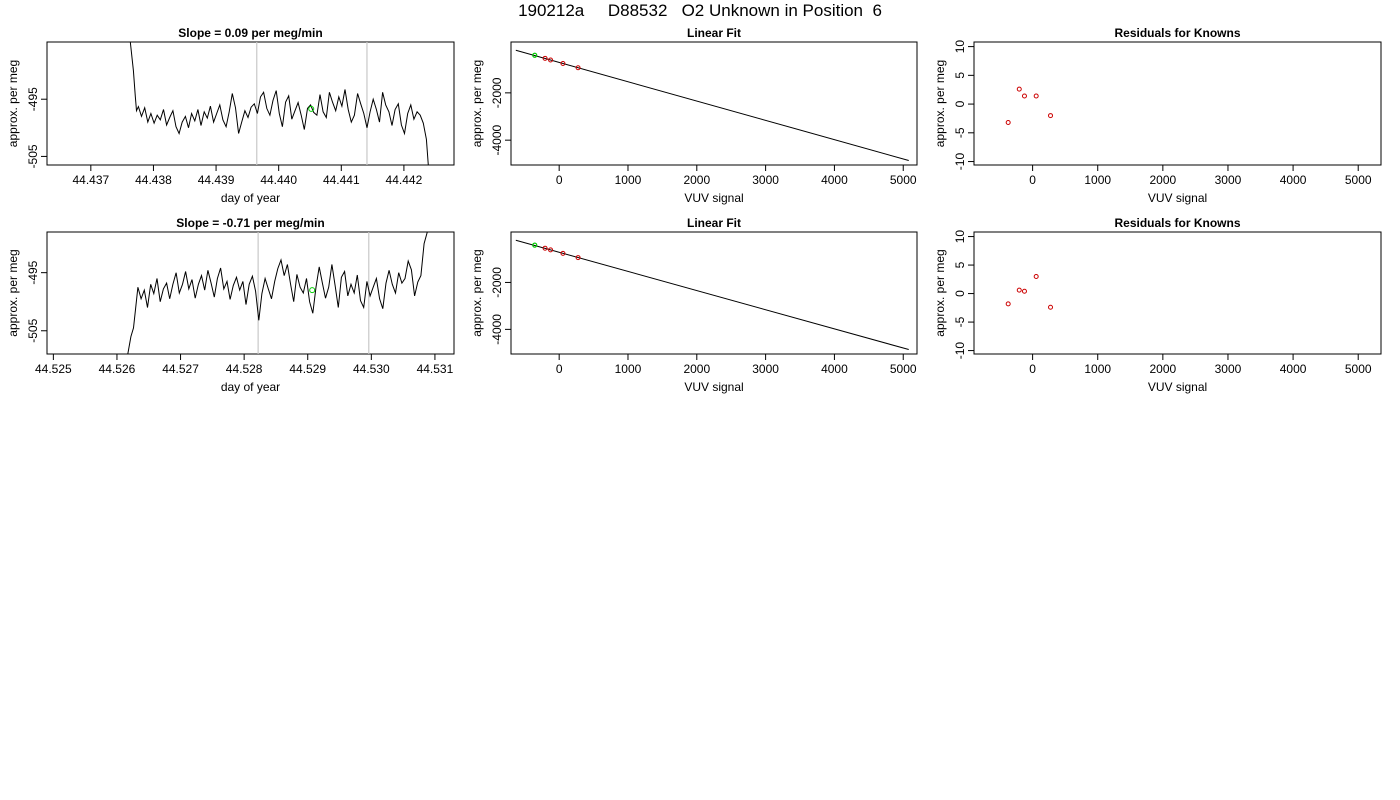 The height and width of the screenshot is (800, 1400). Describe the element at coordinates (216, 180) in the screenshot. I see `x-tick-label: 44.439` at that location.